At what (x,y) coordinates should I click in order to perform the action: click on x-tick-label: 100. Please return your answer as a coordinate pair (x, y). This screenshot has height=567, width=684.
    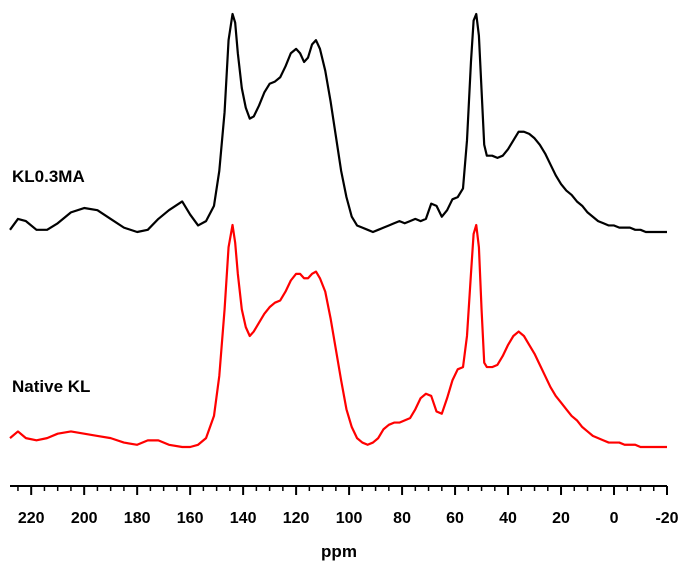
    Looking at the image, I should click on (349, 518).